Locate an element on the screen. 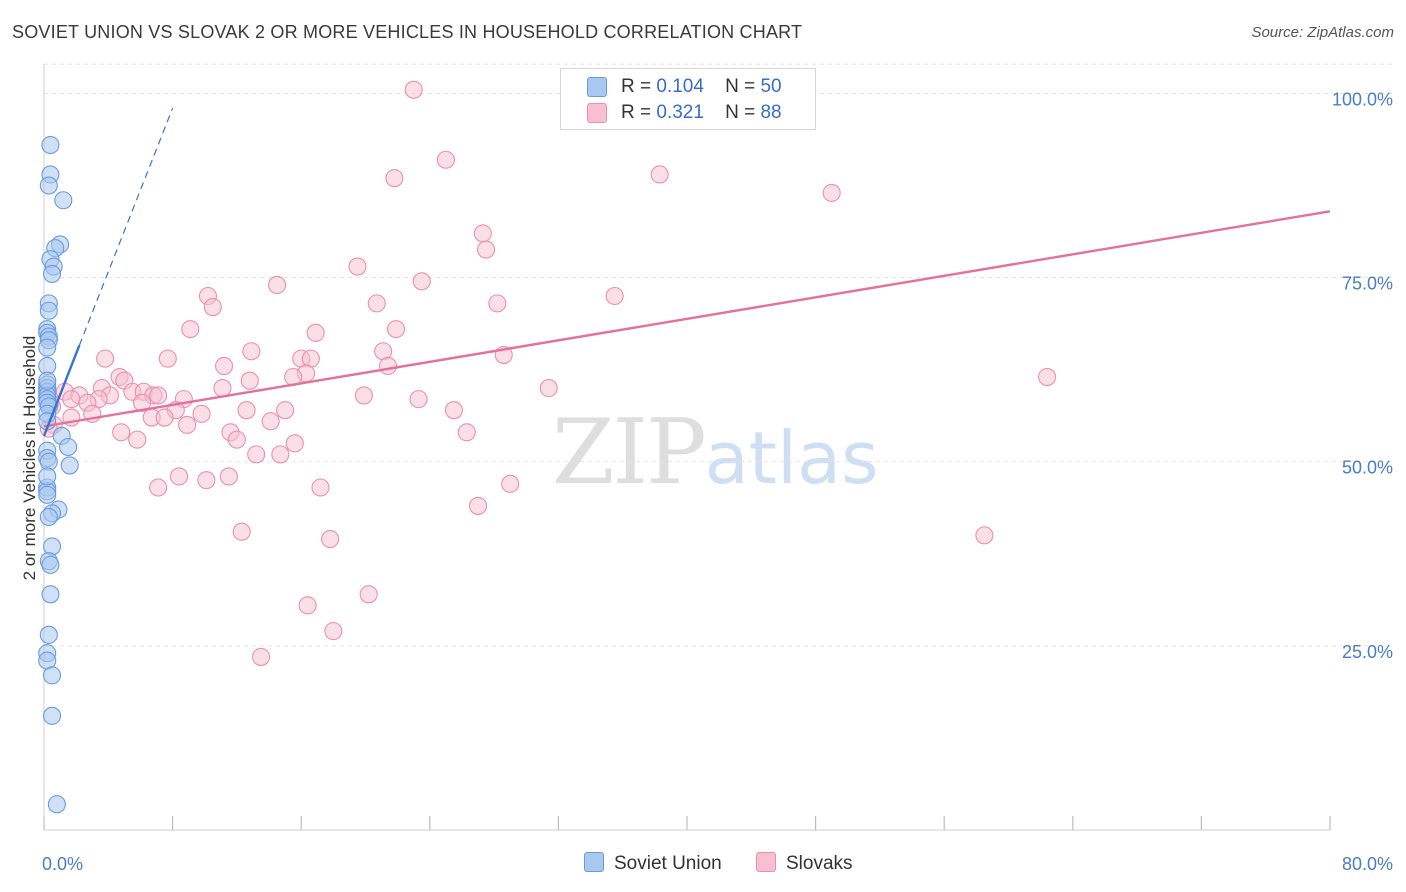 The image size is (1406, 892). series-legend: Soviet Union Slovaks is located at coordinates (703, 865).